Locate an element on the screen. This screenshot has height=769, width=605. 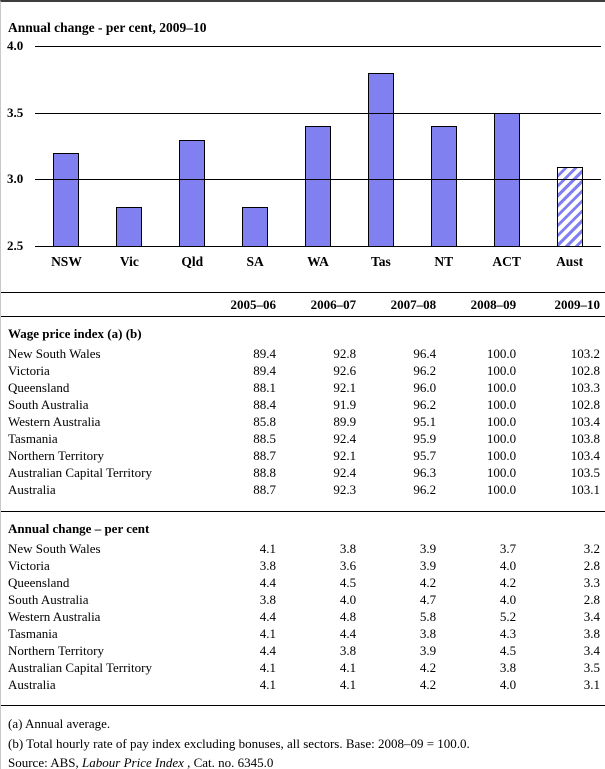
value-cell: 92.8 is located at coordinates (345, 353).